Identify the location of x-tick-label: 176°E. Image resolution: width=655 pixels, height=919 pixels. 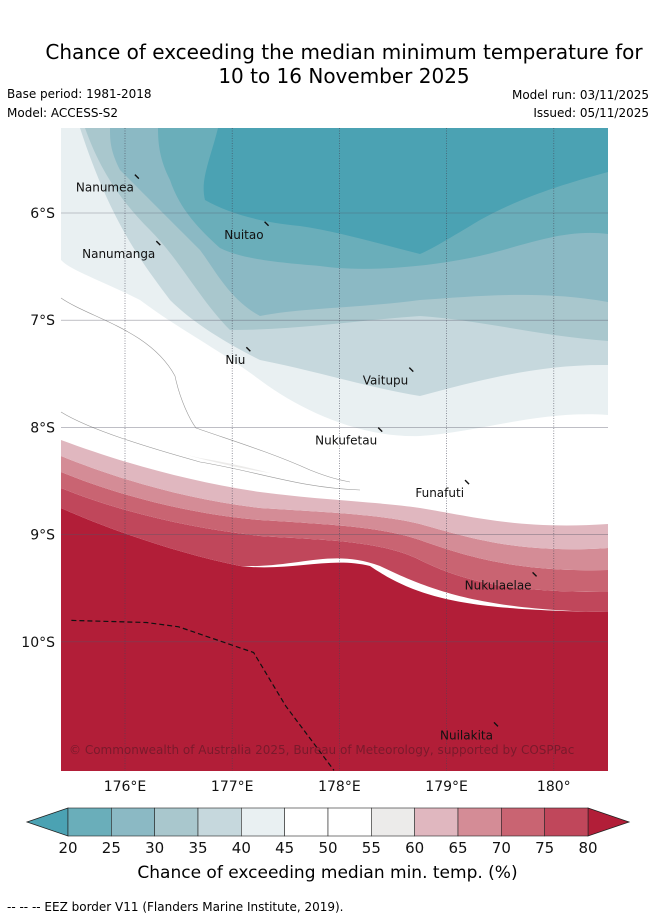
(125, 787).